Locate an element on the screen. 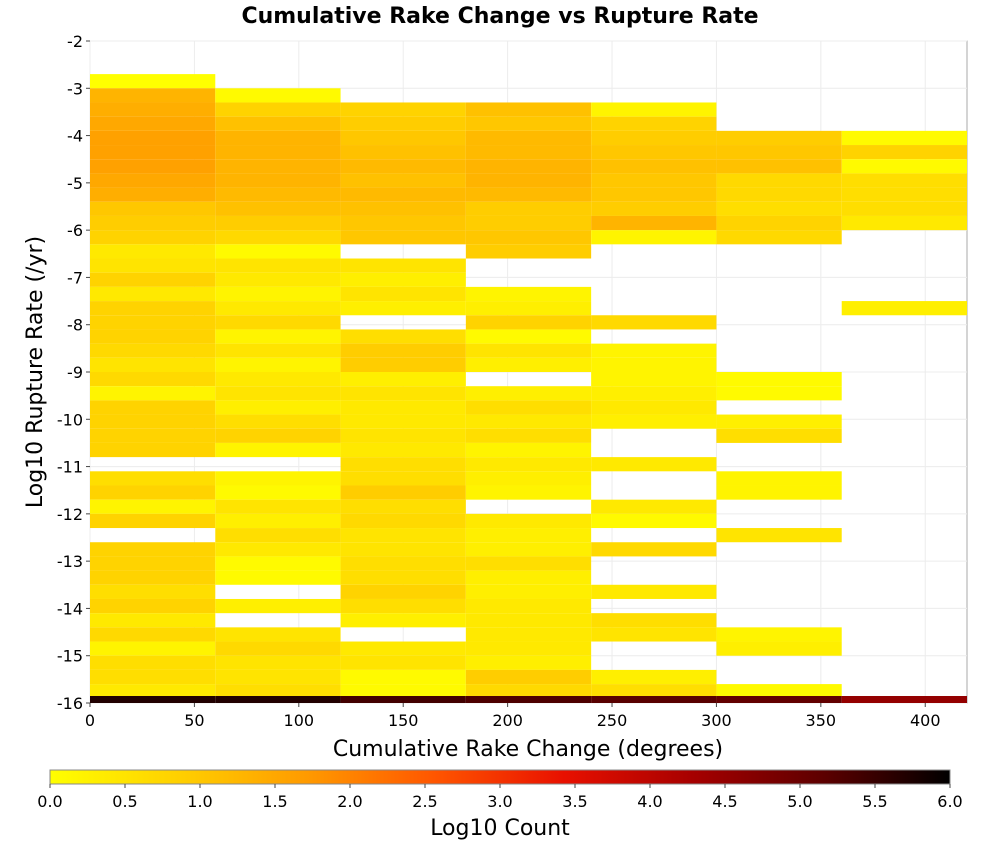 Image resolution: width=1000 pixels, height=850 pixels. colorbar-tick-label: 2.0 is located at coordinates (349, 801).